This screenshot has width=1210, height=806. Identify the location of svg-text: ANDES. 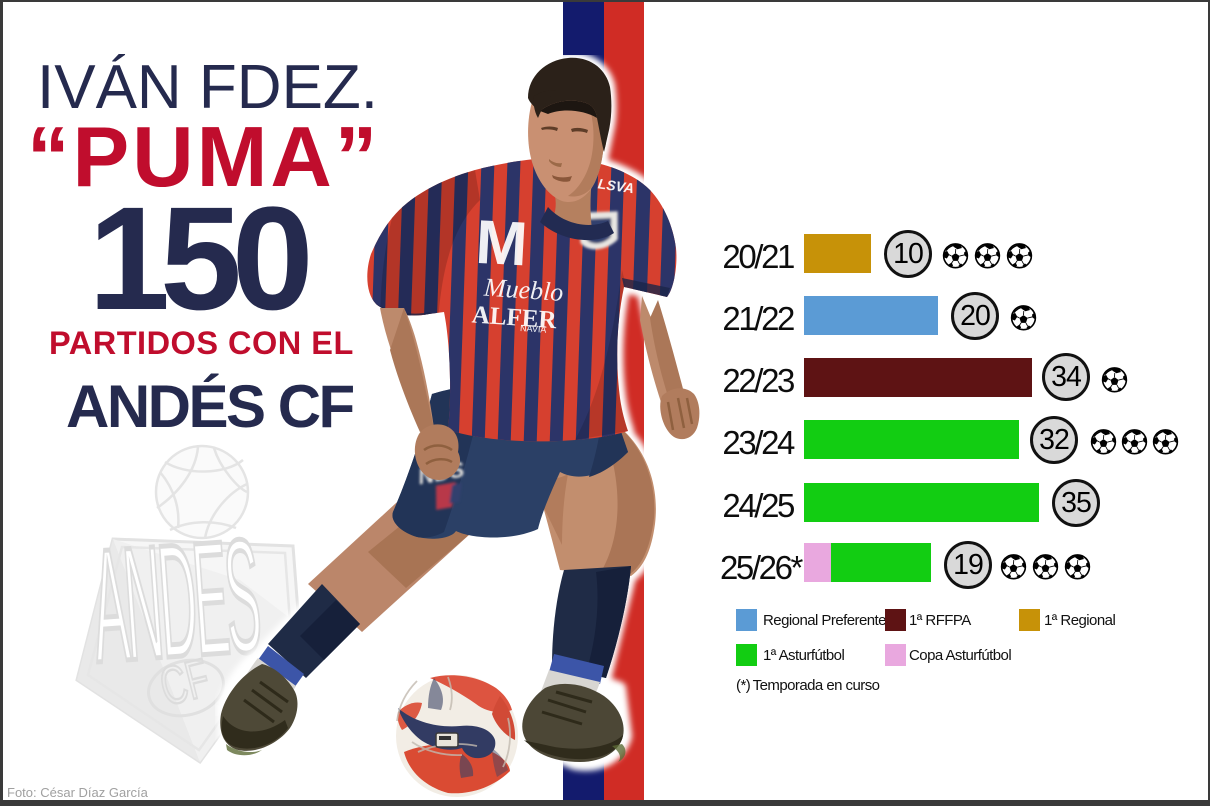
(175, 602).